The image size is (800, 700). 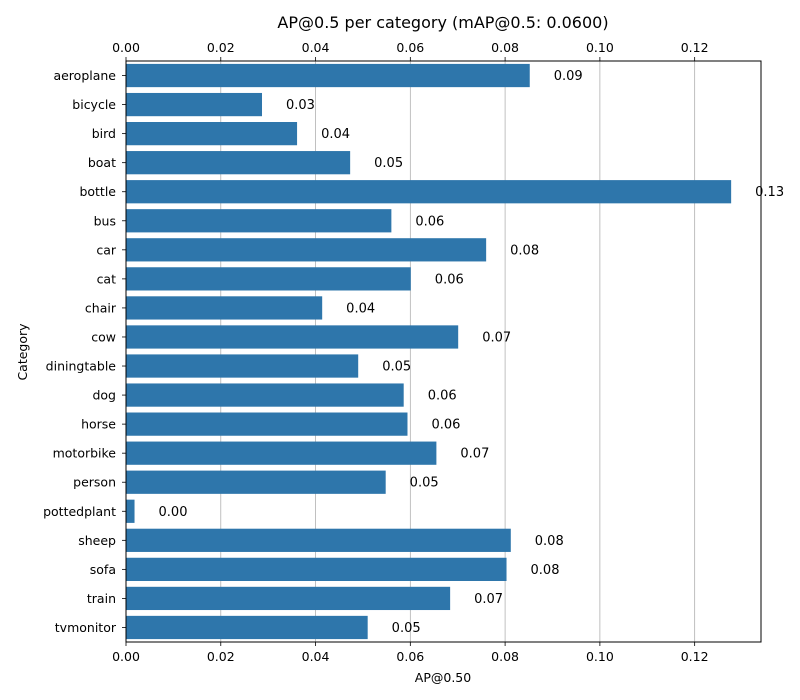 I want to click on y-tick-label: bicycle, so click(x=94, y=104).